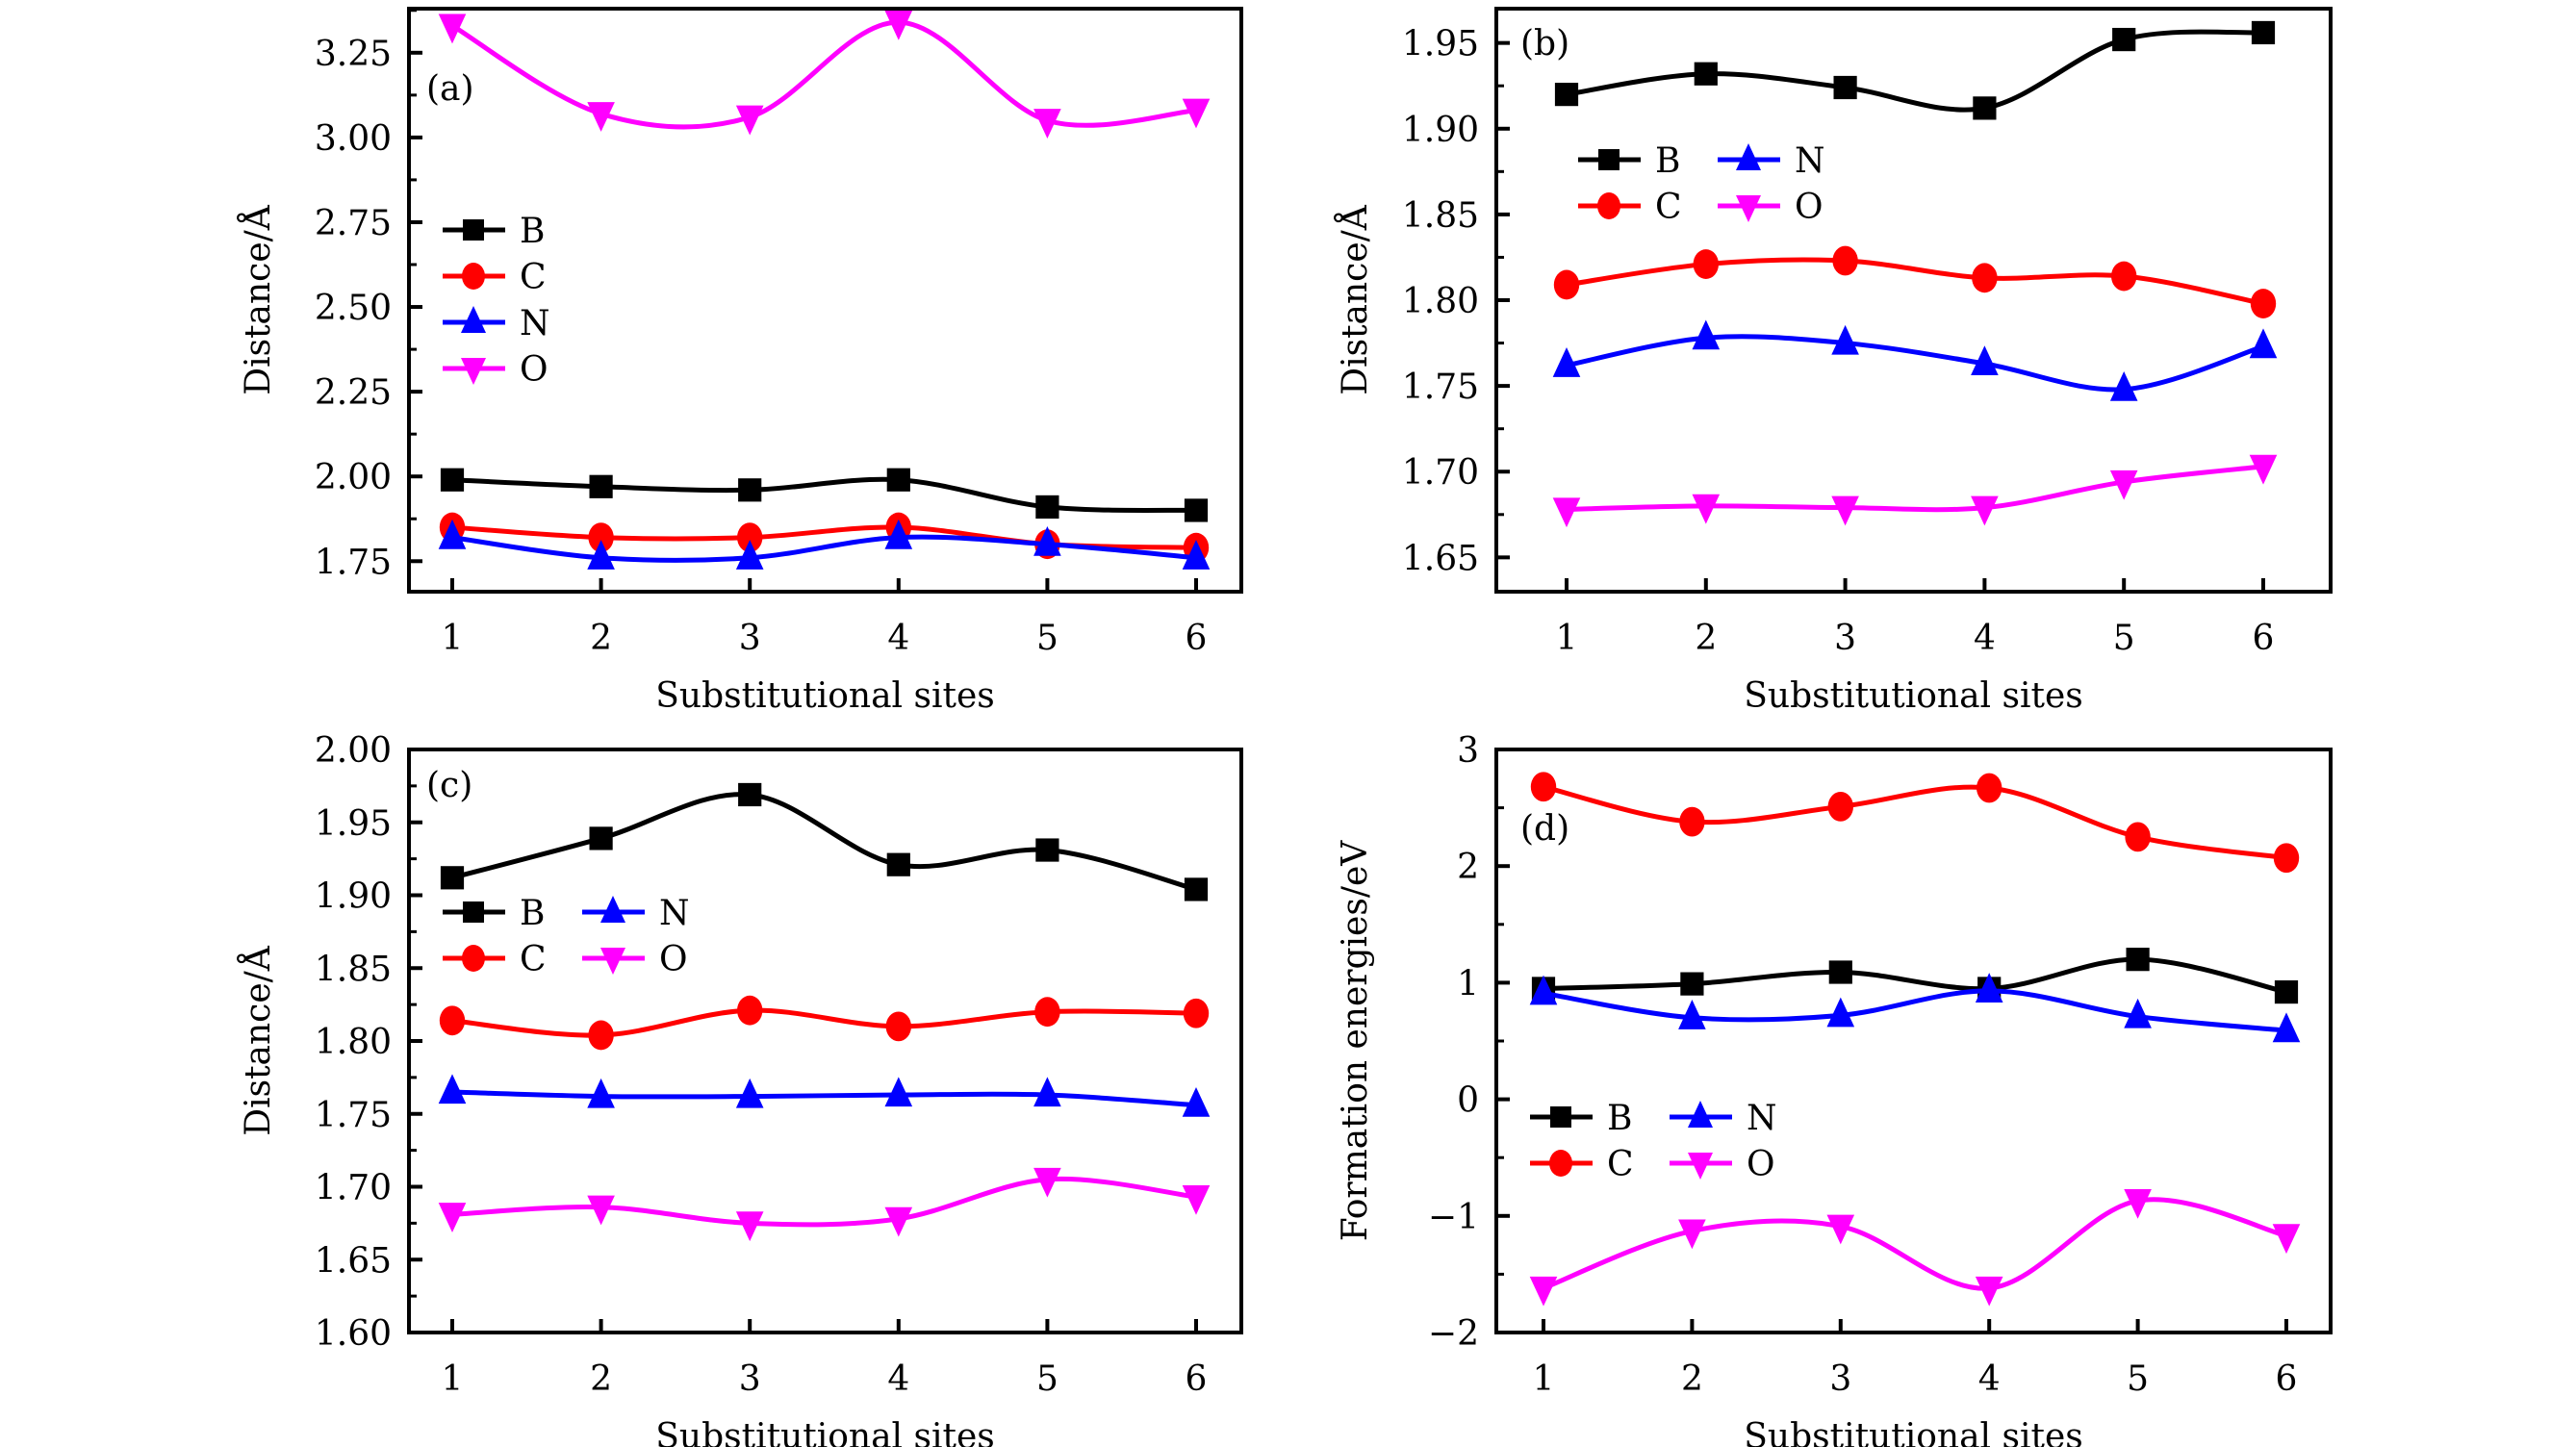  What do you see at coordinates (1567, 638) in the screenshot?
I see `x-tick-label: 1` at bounding box center [1567, 638].